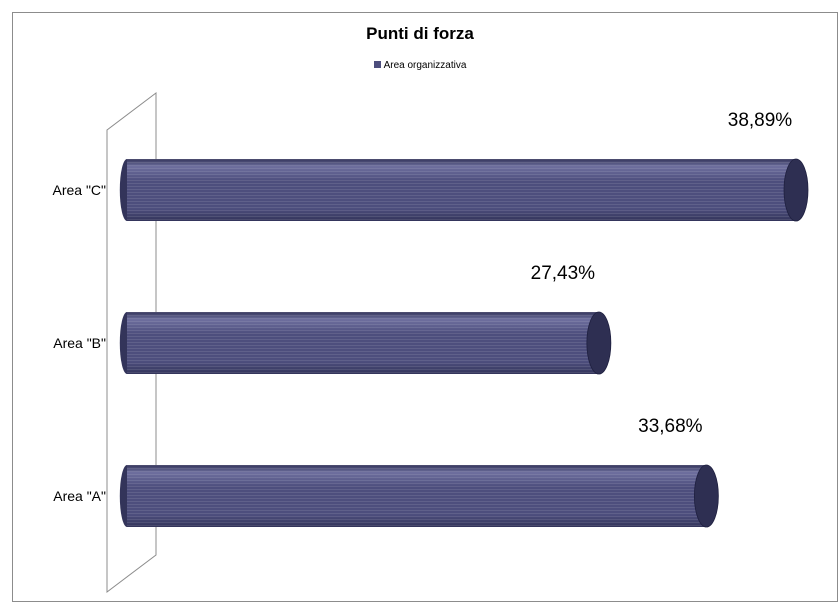  What do you see at coordinates (79, 343) in the screenshot?
I see `category-label: Area "B"` at bounding box center [79, 343].